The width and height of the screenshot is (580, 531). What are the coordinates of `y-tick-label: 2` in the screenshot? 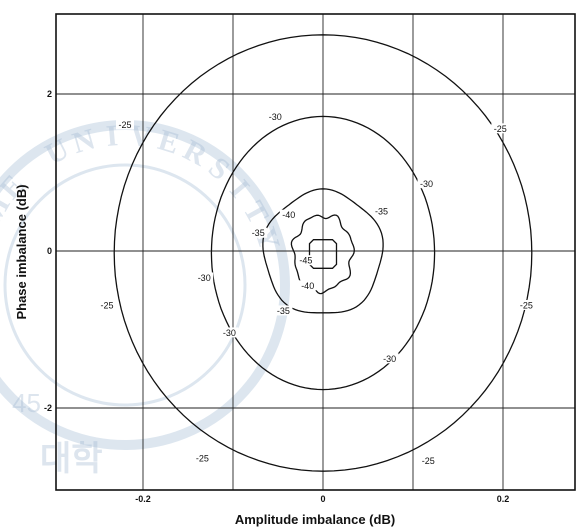 It's located at (49, 94).